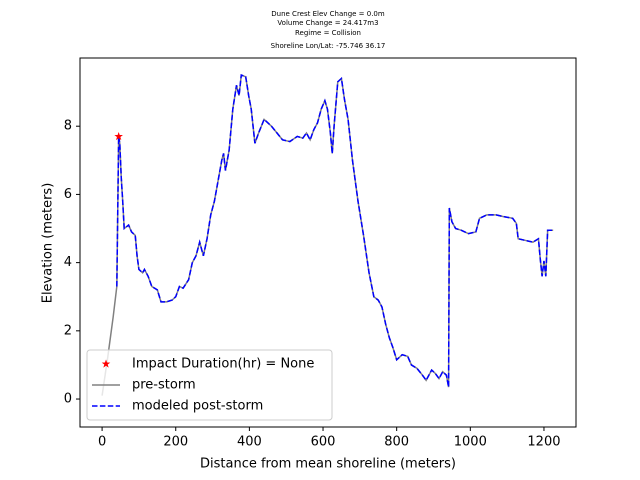 The height and width of the screenshot is (480, 640). I want to click on y-tick-label: 8, so click(68, 126).